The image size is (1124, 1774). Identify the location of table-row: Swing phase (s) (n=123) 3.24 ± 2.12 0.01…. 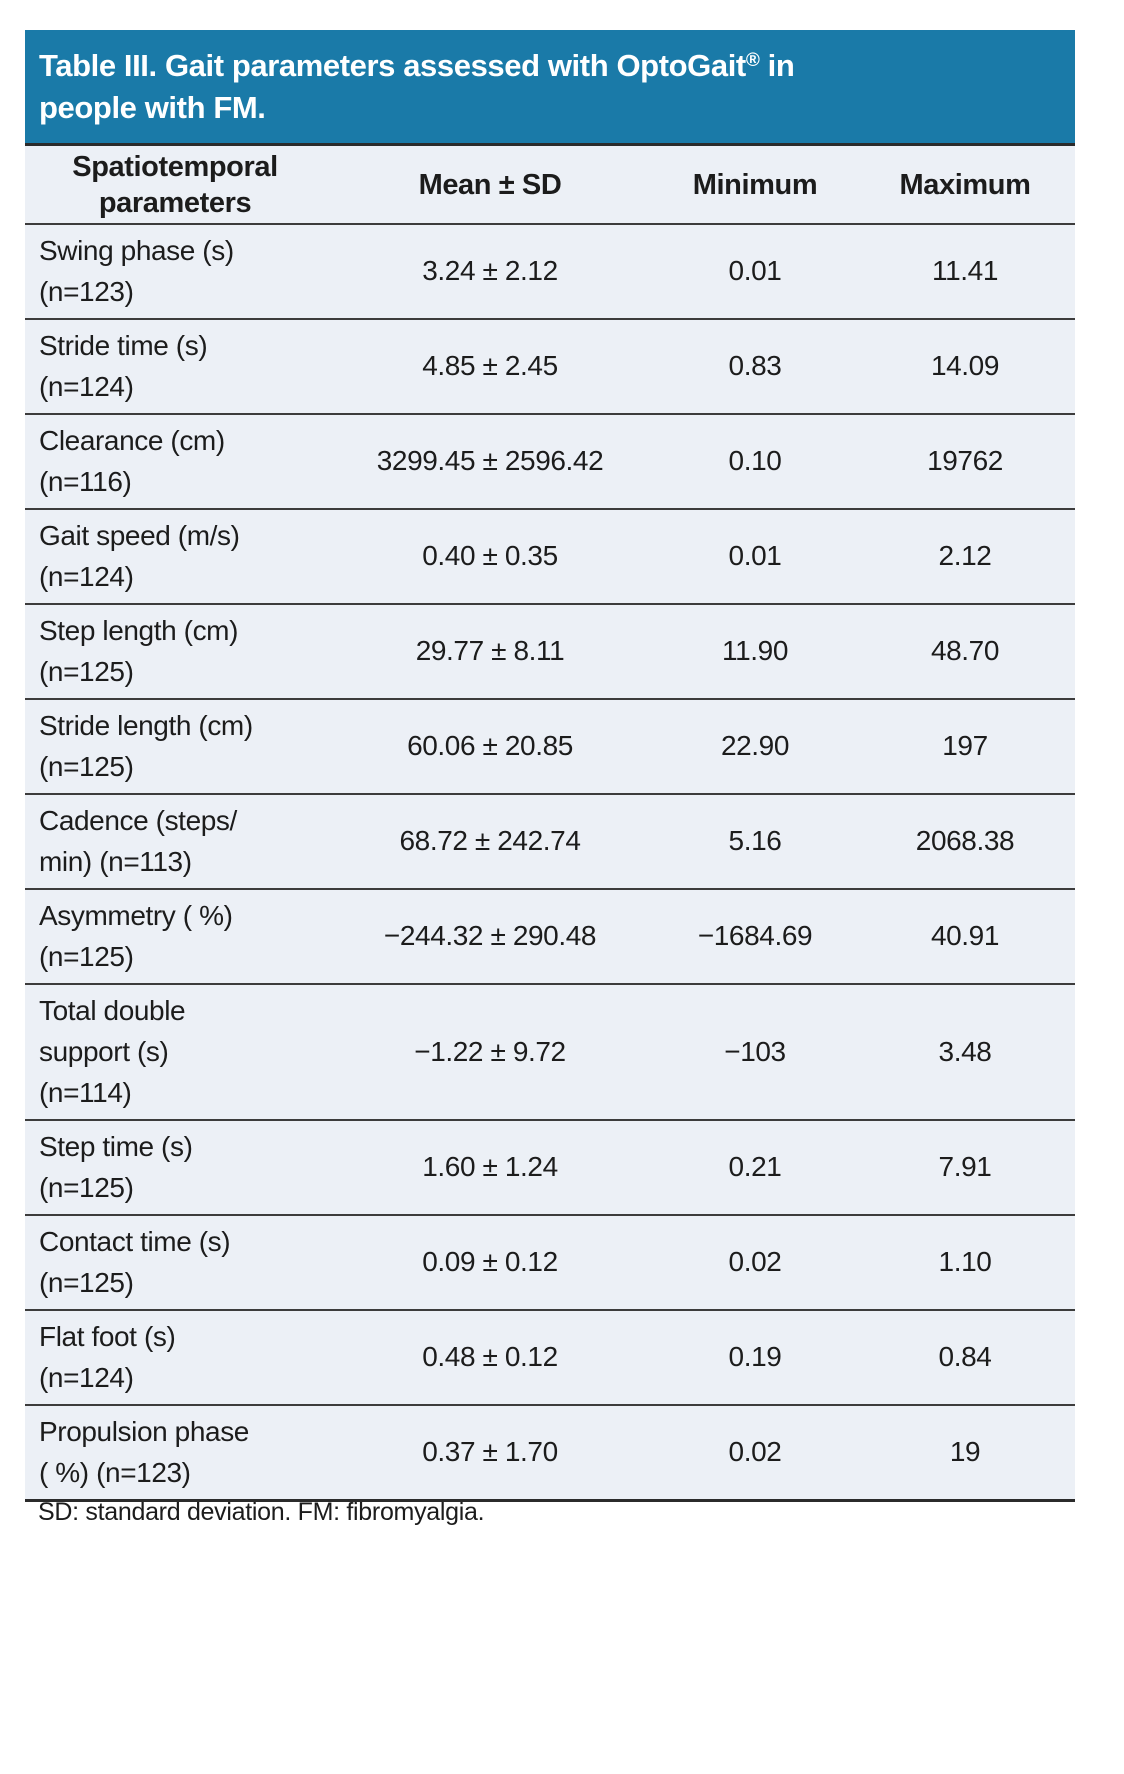
(550, 272).